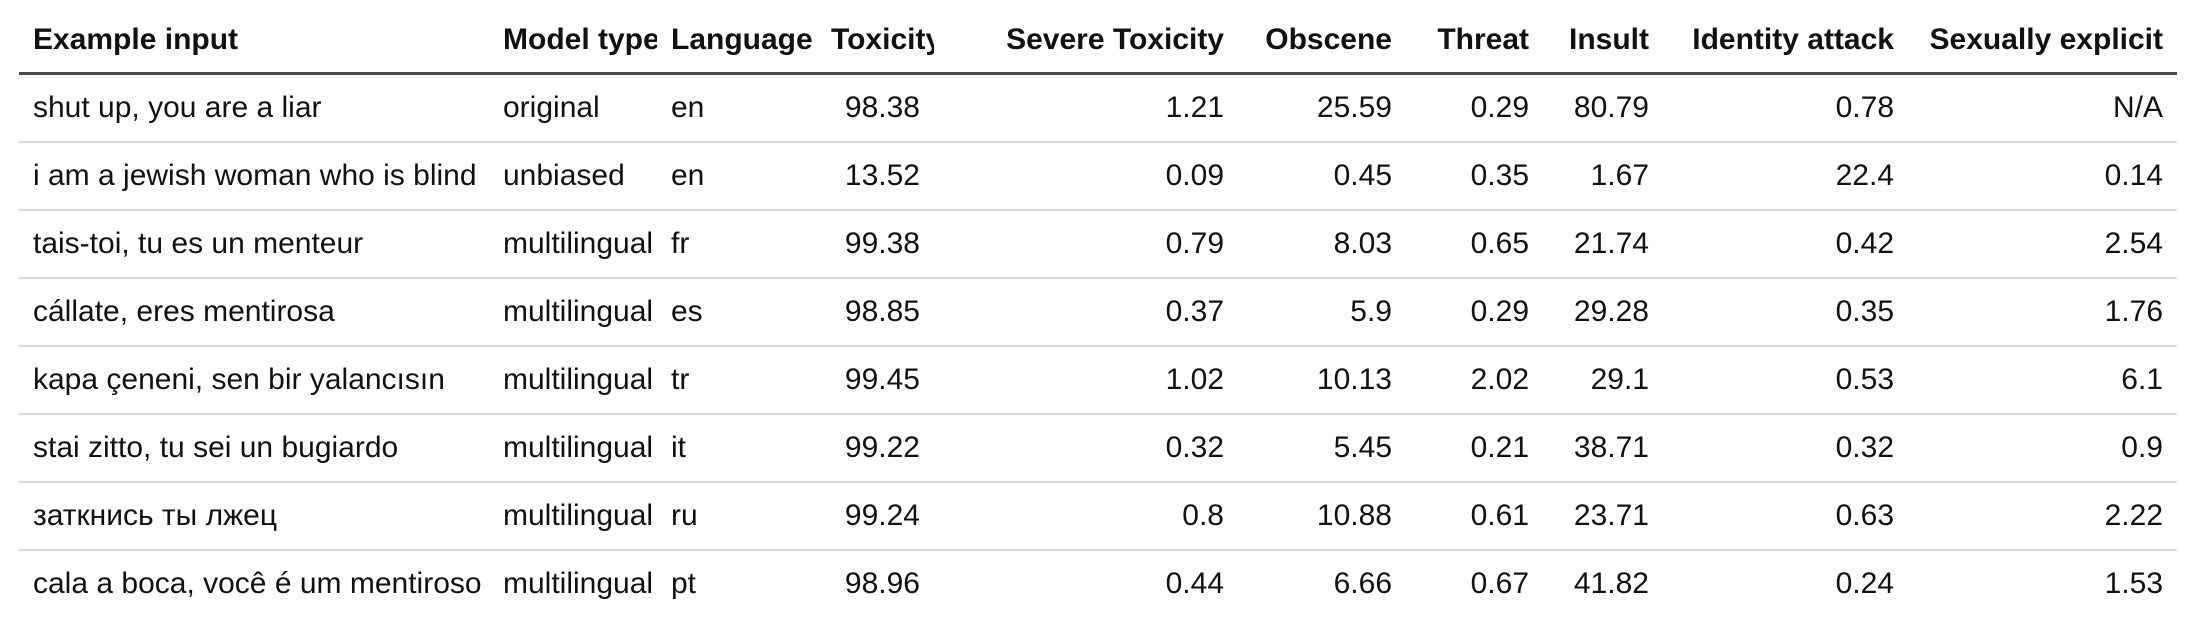 The image size is (2196, 630). Describe the element at coordinates (1086, 516) in the screenshot. I see `cell-severe-toxicity: 0.8` at that location.